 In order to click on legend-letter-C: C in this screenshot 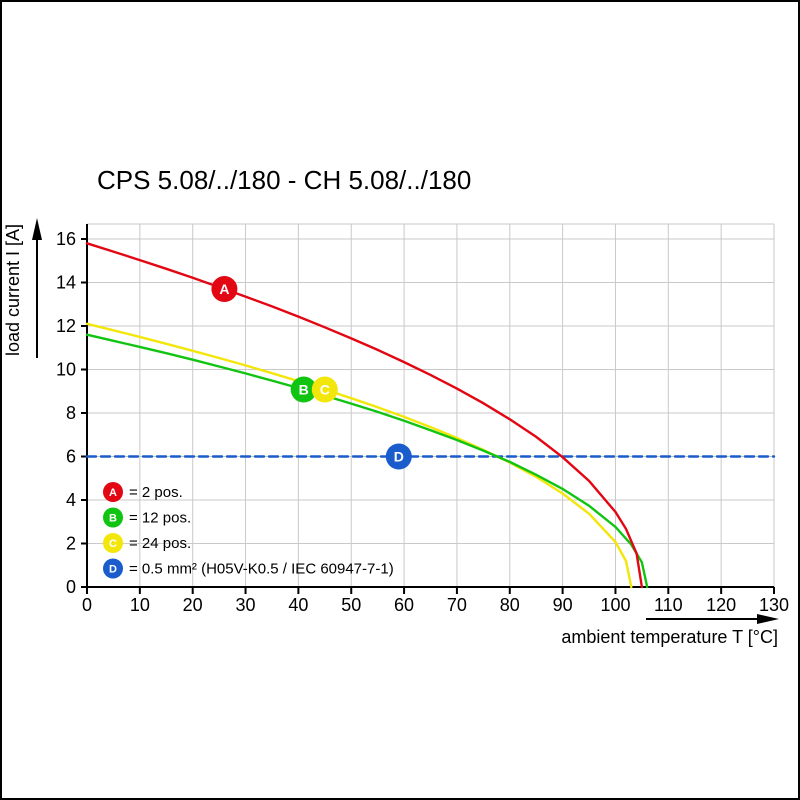, I will do `click(113, 544)`.